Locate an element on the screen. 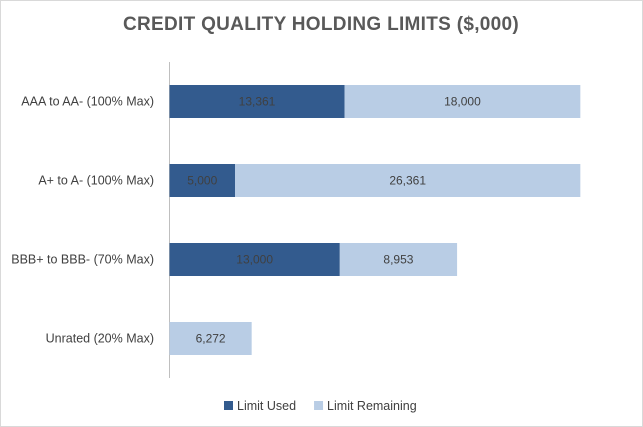 This screenshot has height=427, width=643. data-label: 13,361 is located at coordinates (257, 102).